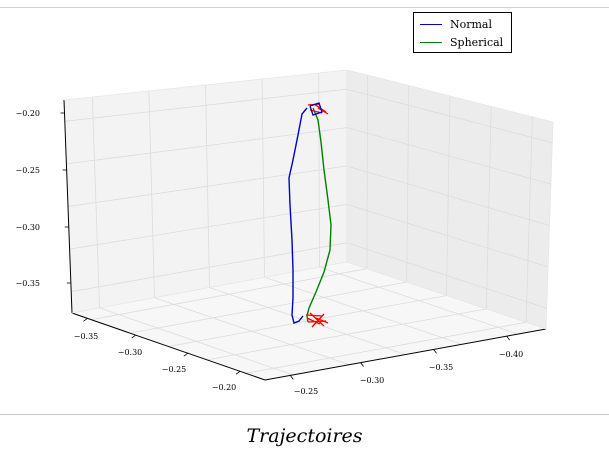 Image resolution: width=609 pixels, height=454 pixels. I want to click on top-rule, so click(304, 7).